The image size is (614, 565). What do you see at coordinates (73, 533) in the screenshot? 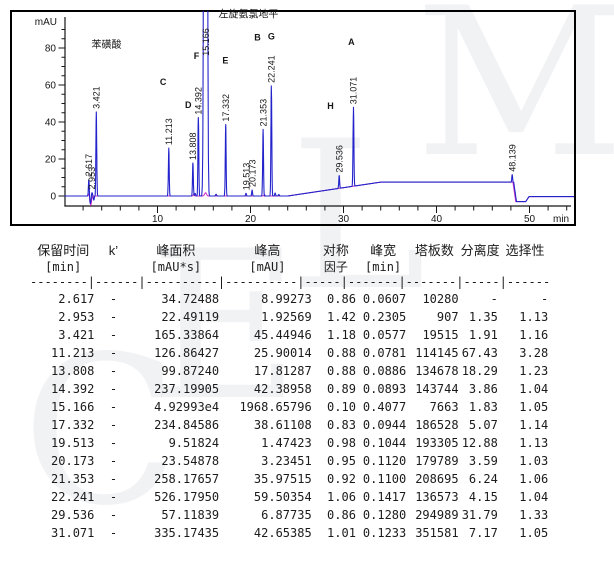
I see `table-cell: 31.071` at bounding box center [73, 533].